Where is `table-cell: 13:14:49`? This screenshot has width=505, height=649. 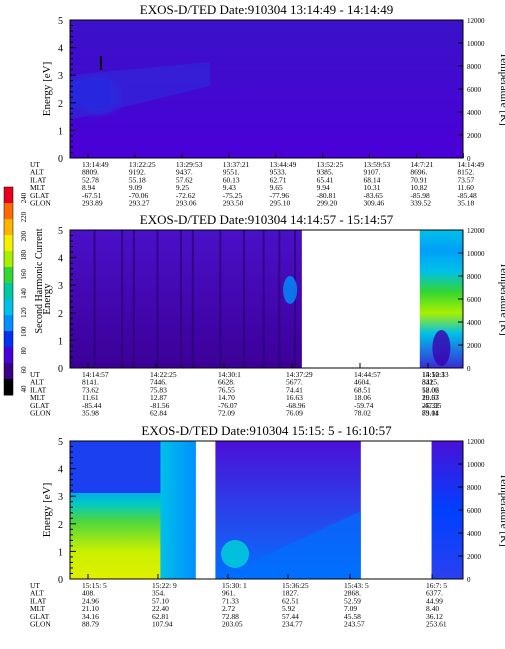
table-cell: 13:14:49 is located at coordinates (95, 164).